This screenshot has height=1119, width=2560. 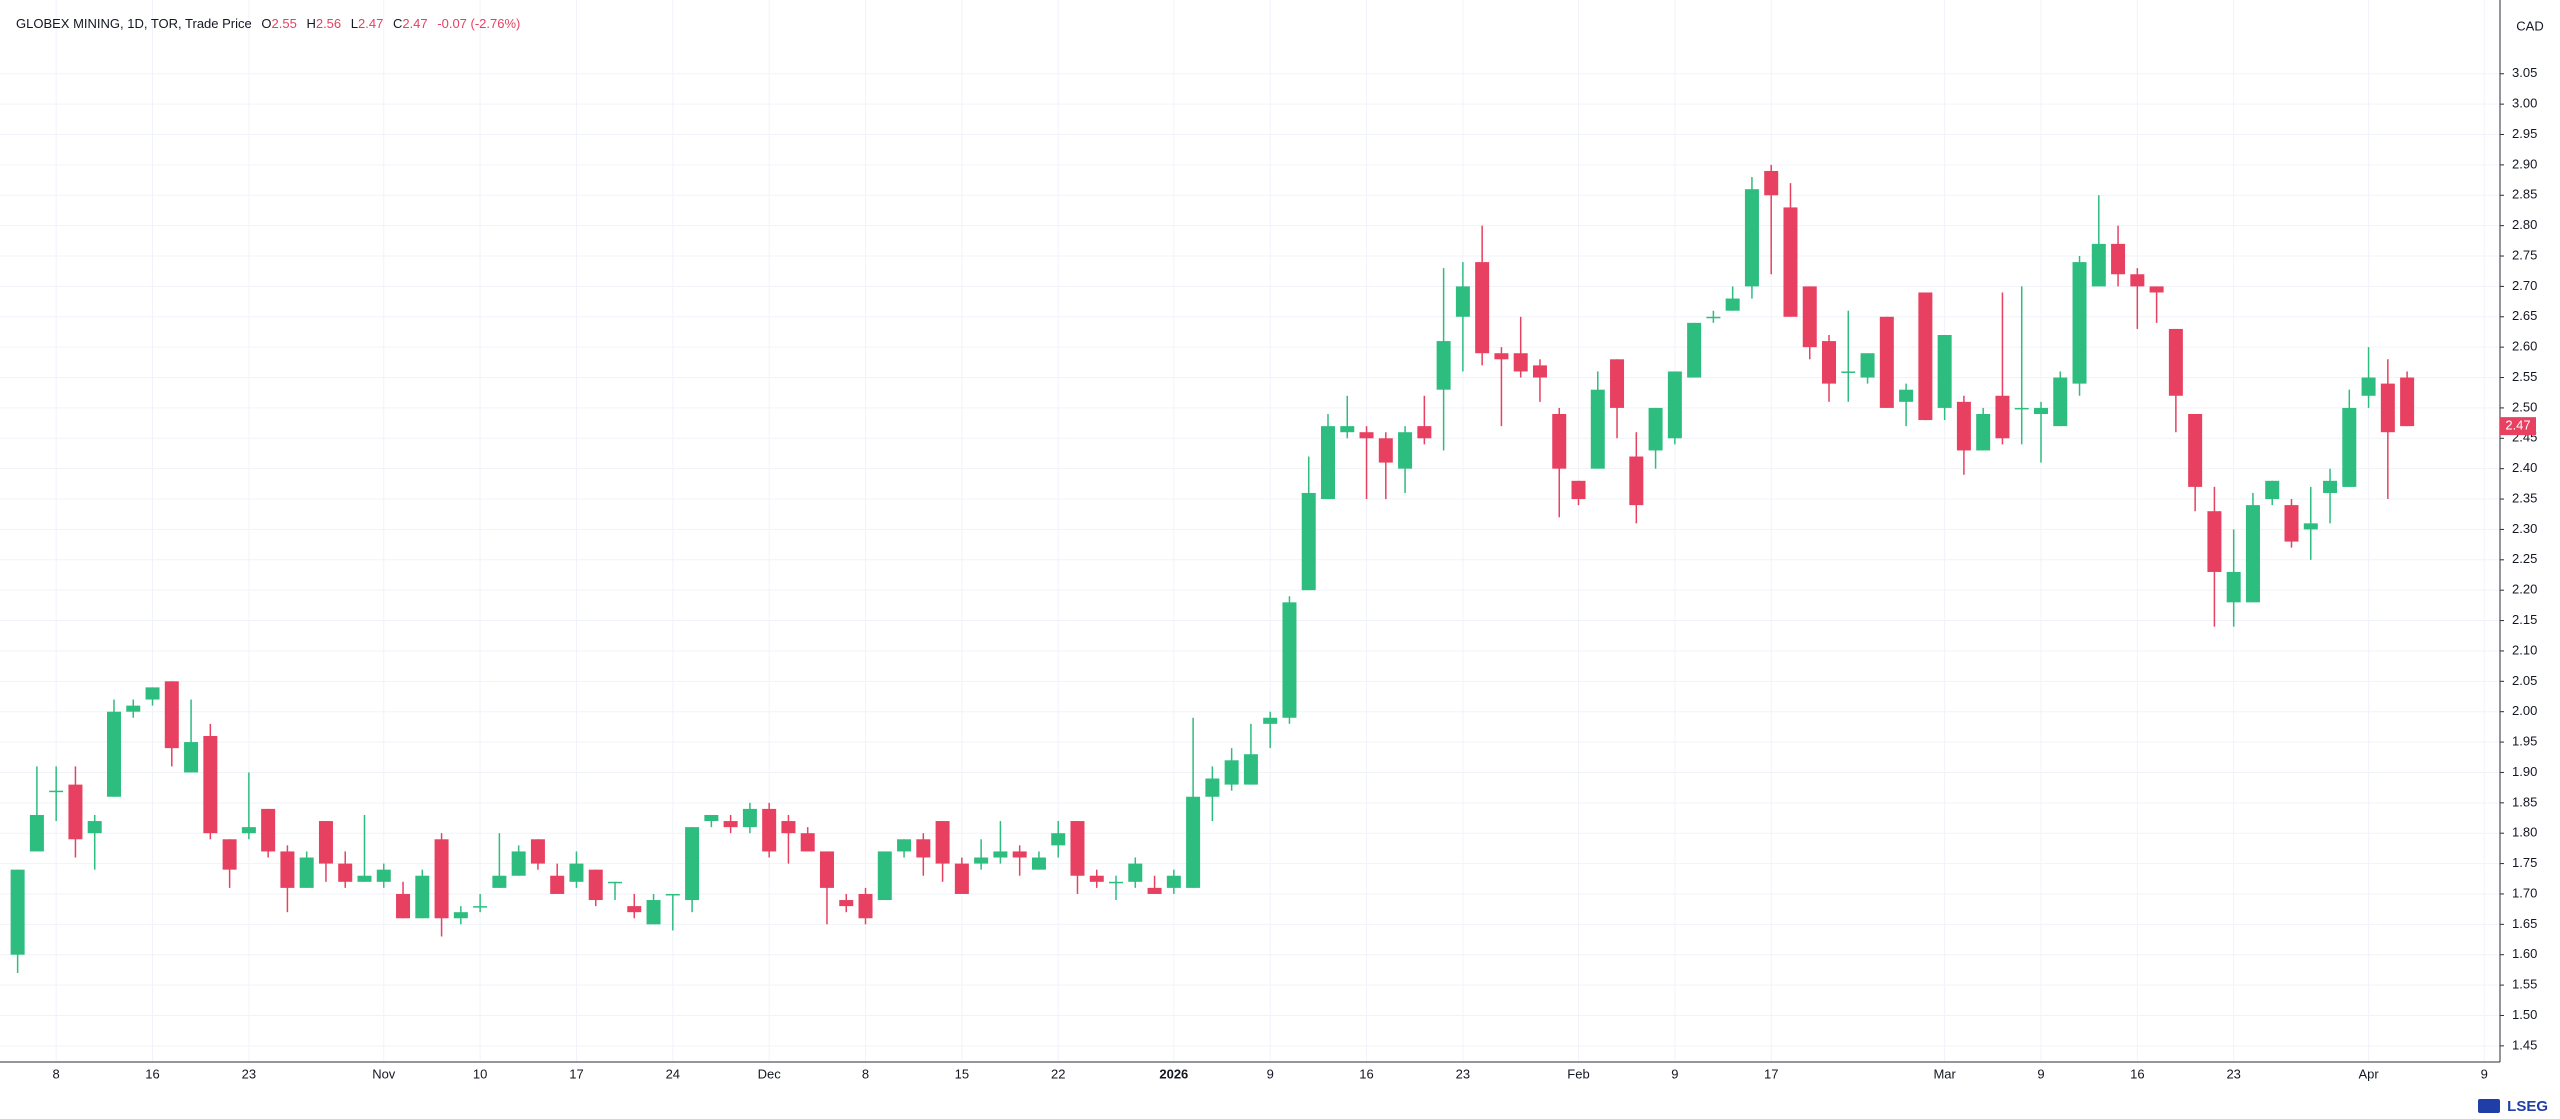 I want to click on ohlc-value: 2.56, so click(x=328, y=23).